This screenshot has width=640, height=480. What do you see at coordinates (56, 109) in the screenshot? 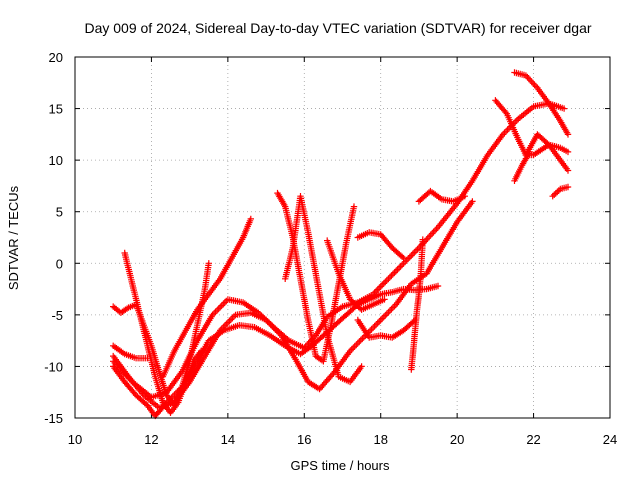
I see `y-tick-label: 15` at bounding box center [56, 109].